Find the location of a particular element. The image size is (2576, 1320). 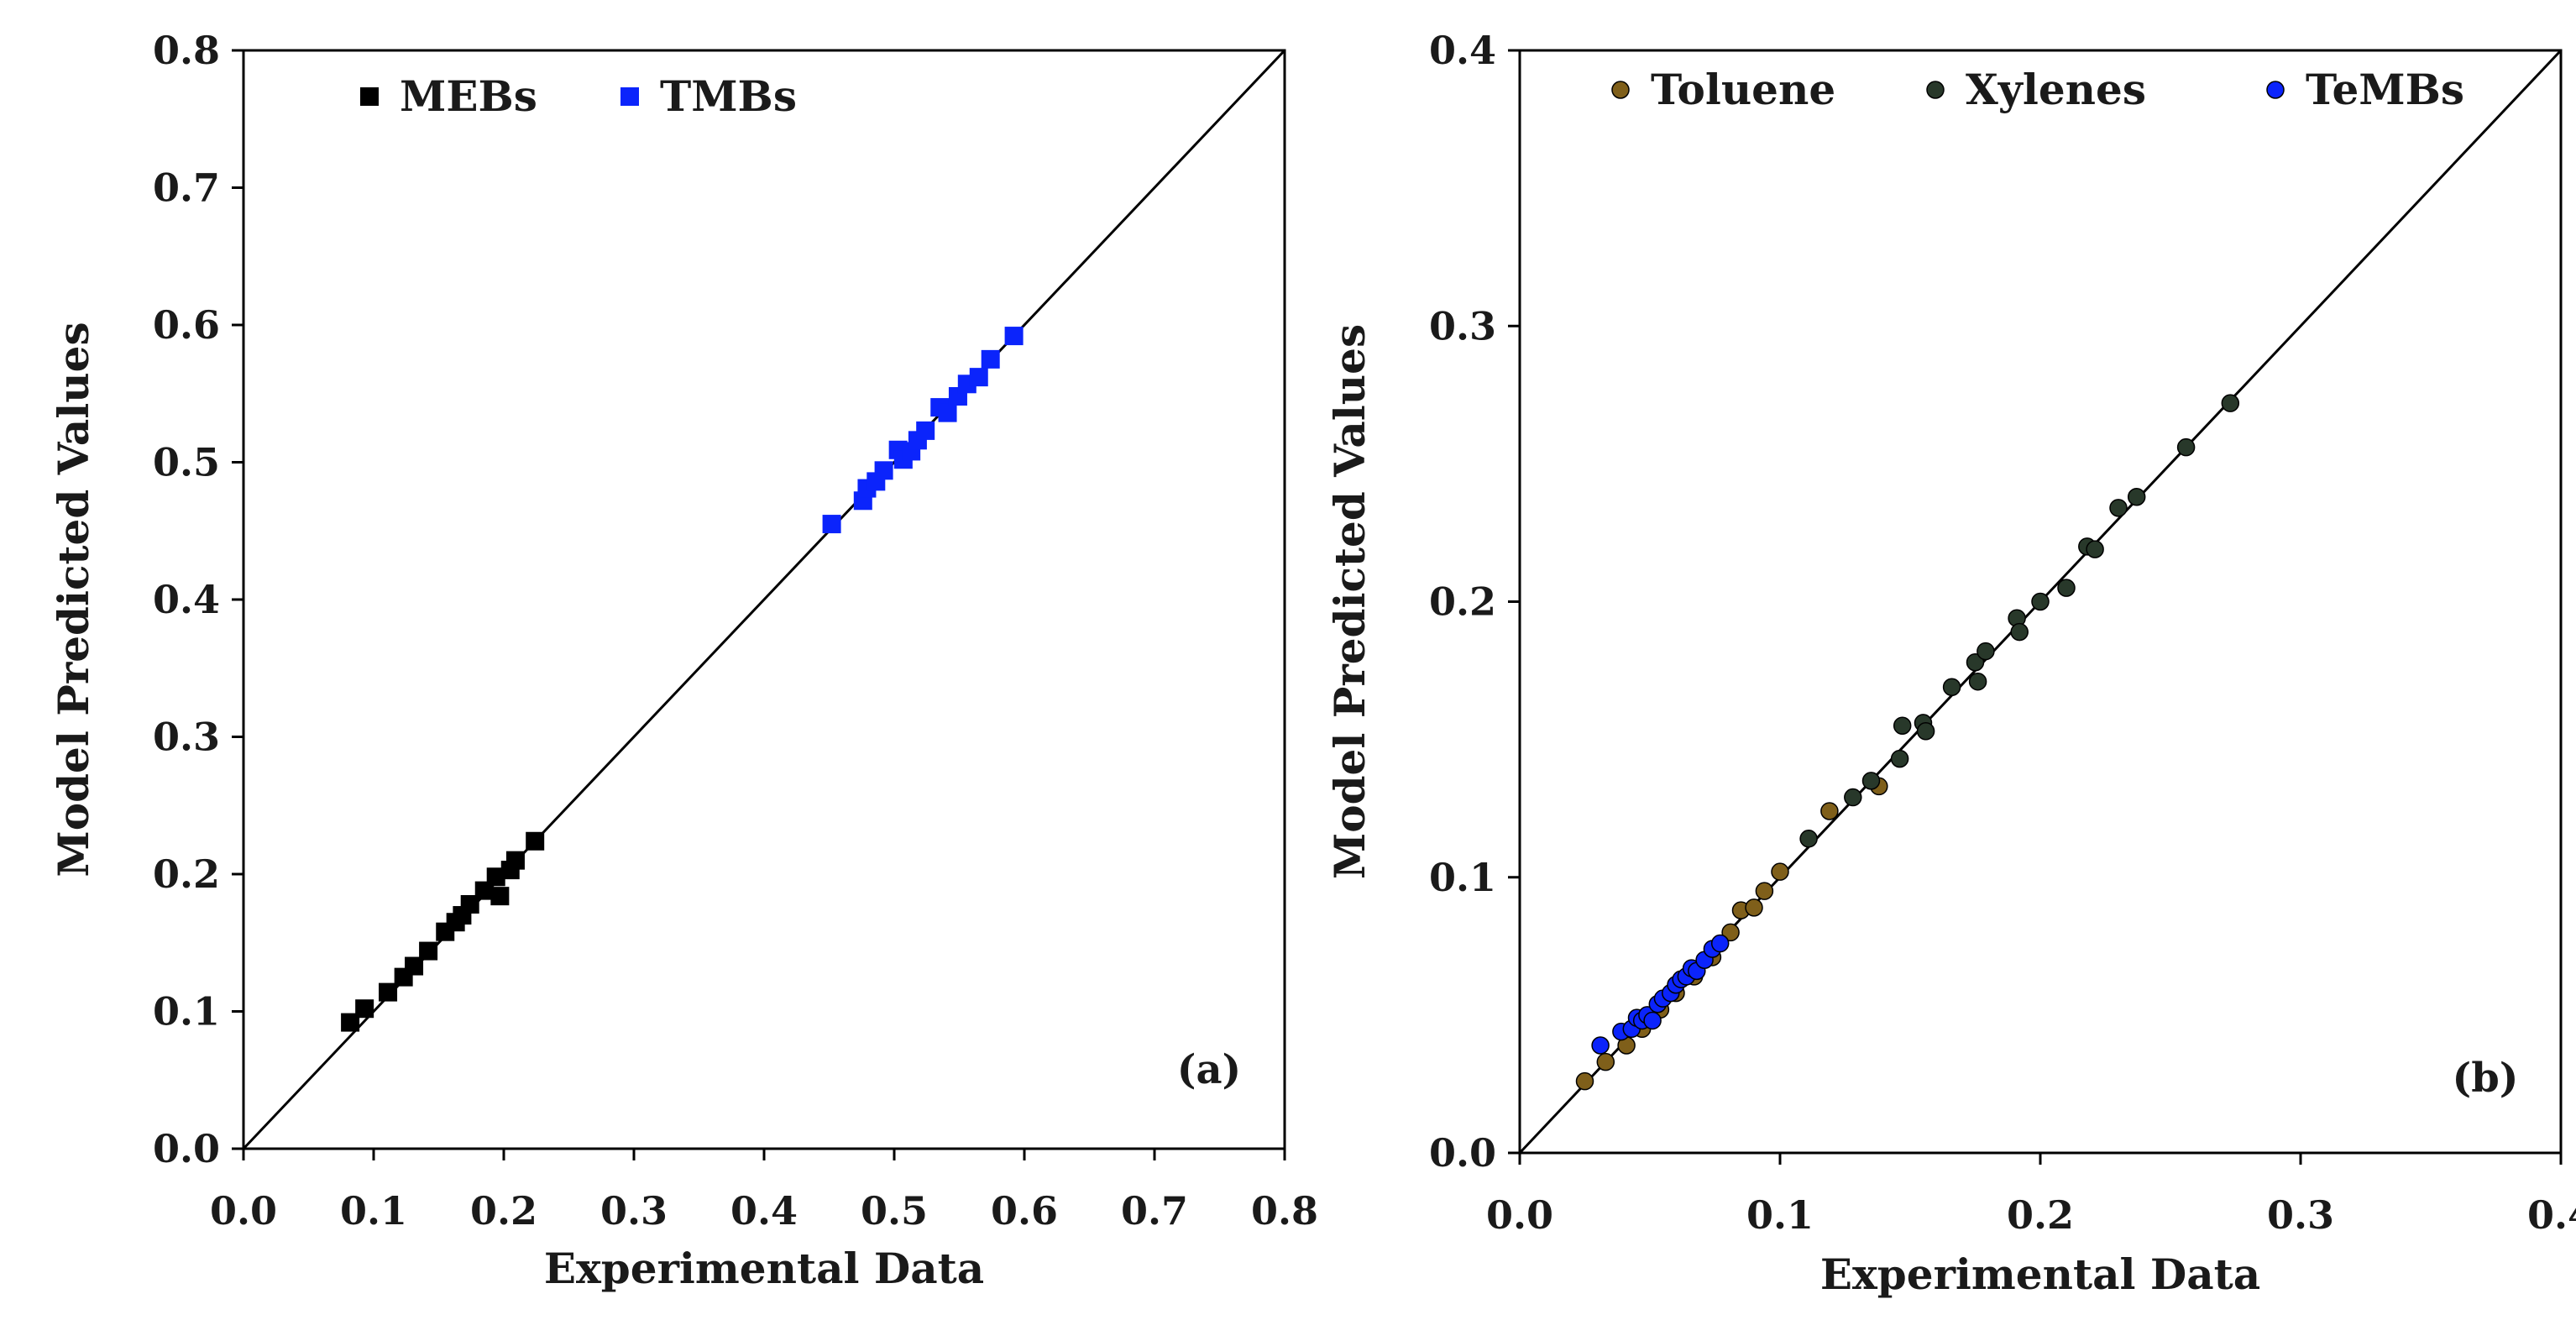

x-tick-label: 0.8 is located at coordinates (1284, 1211).